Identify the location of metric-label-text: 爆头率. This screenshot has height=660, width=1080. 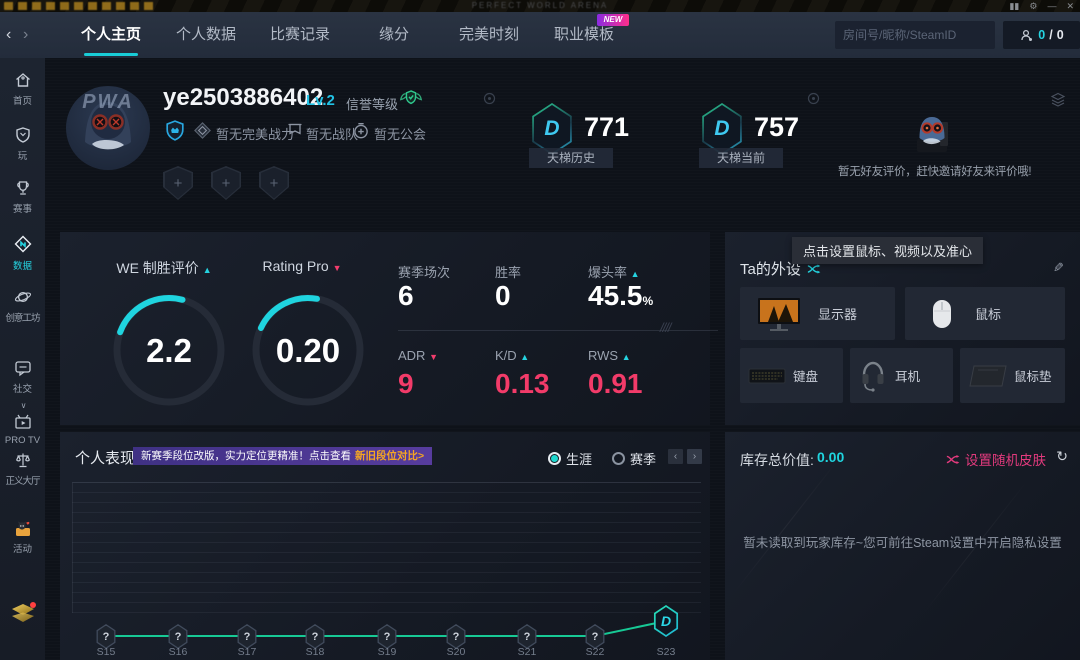
(608, 272).